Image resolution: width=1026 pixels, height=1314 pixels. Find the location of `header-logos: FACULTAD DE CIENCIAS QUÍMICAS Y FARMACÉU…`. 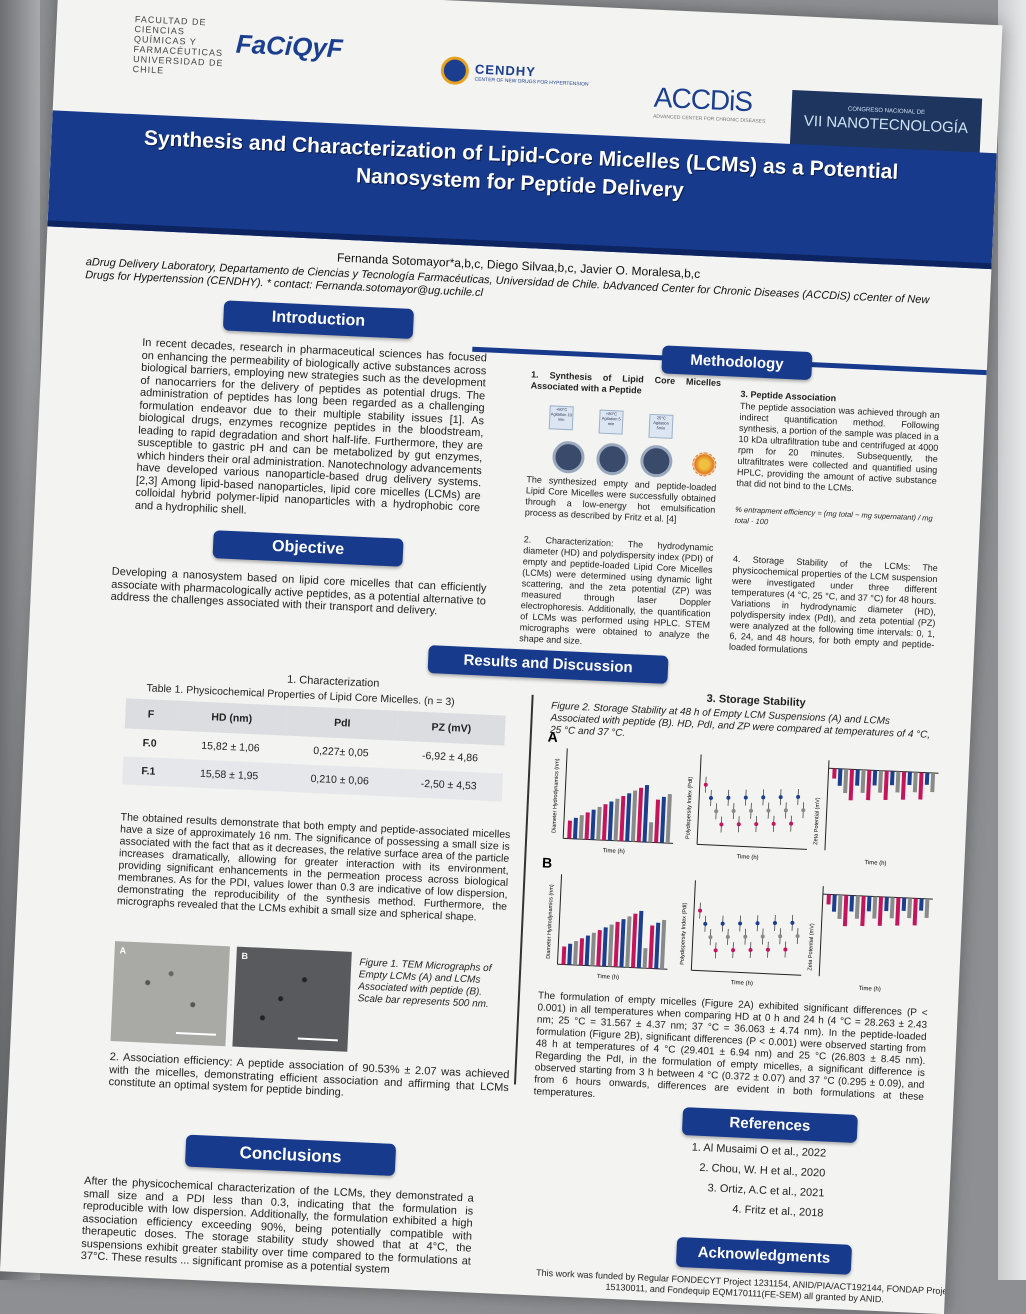

header-logos: FACULTAD DE CIENCIAS QUÍMICAS Y FARMACÉU… is located at coordinates (528, 77).